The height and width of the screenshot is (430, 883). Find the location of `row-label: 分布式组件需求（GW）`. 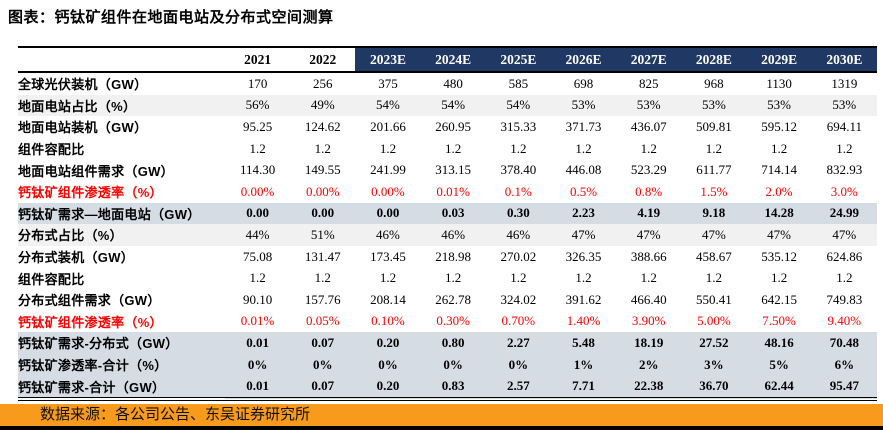

row-label: 分布式组件需求（GW） is located at coordinates (89, 301).